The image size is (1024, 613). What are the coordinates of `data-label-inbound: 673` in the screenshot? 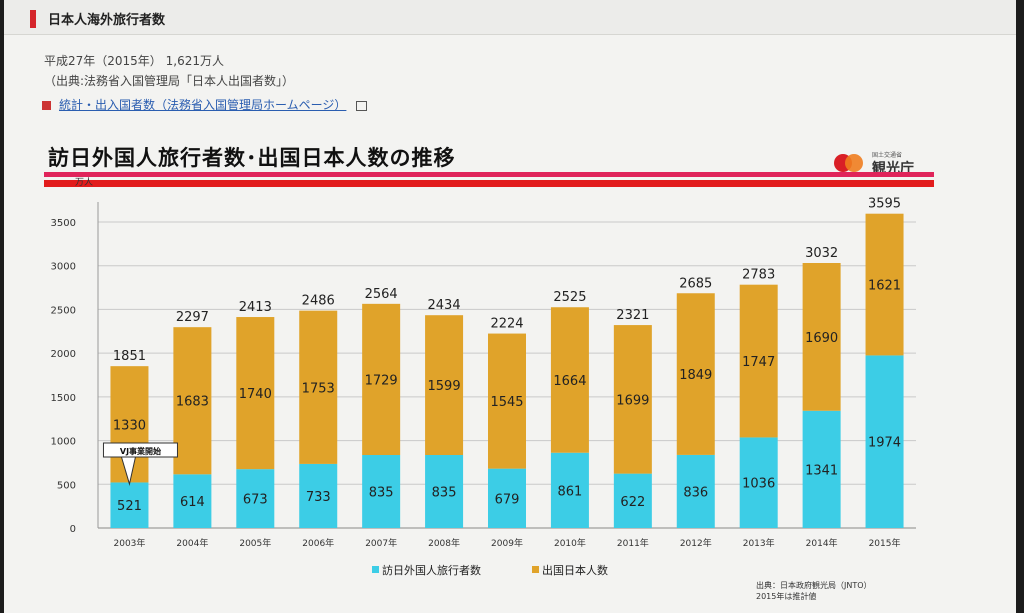 It's located at (255, 500).